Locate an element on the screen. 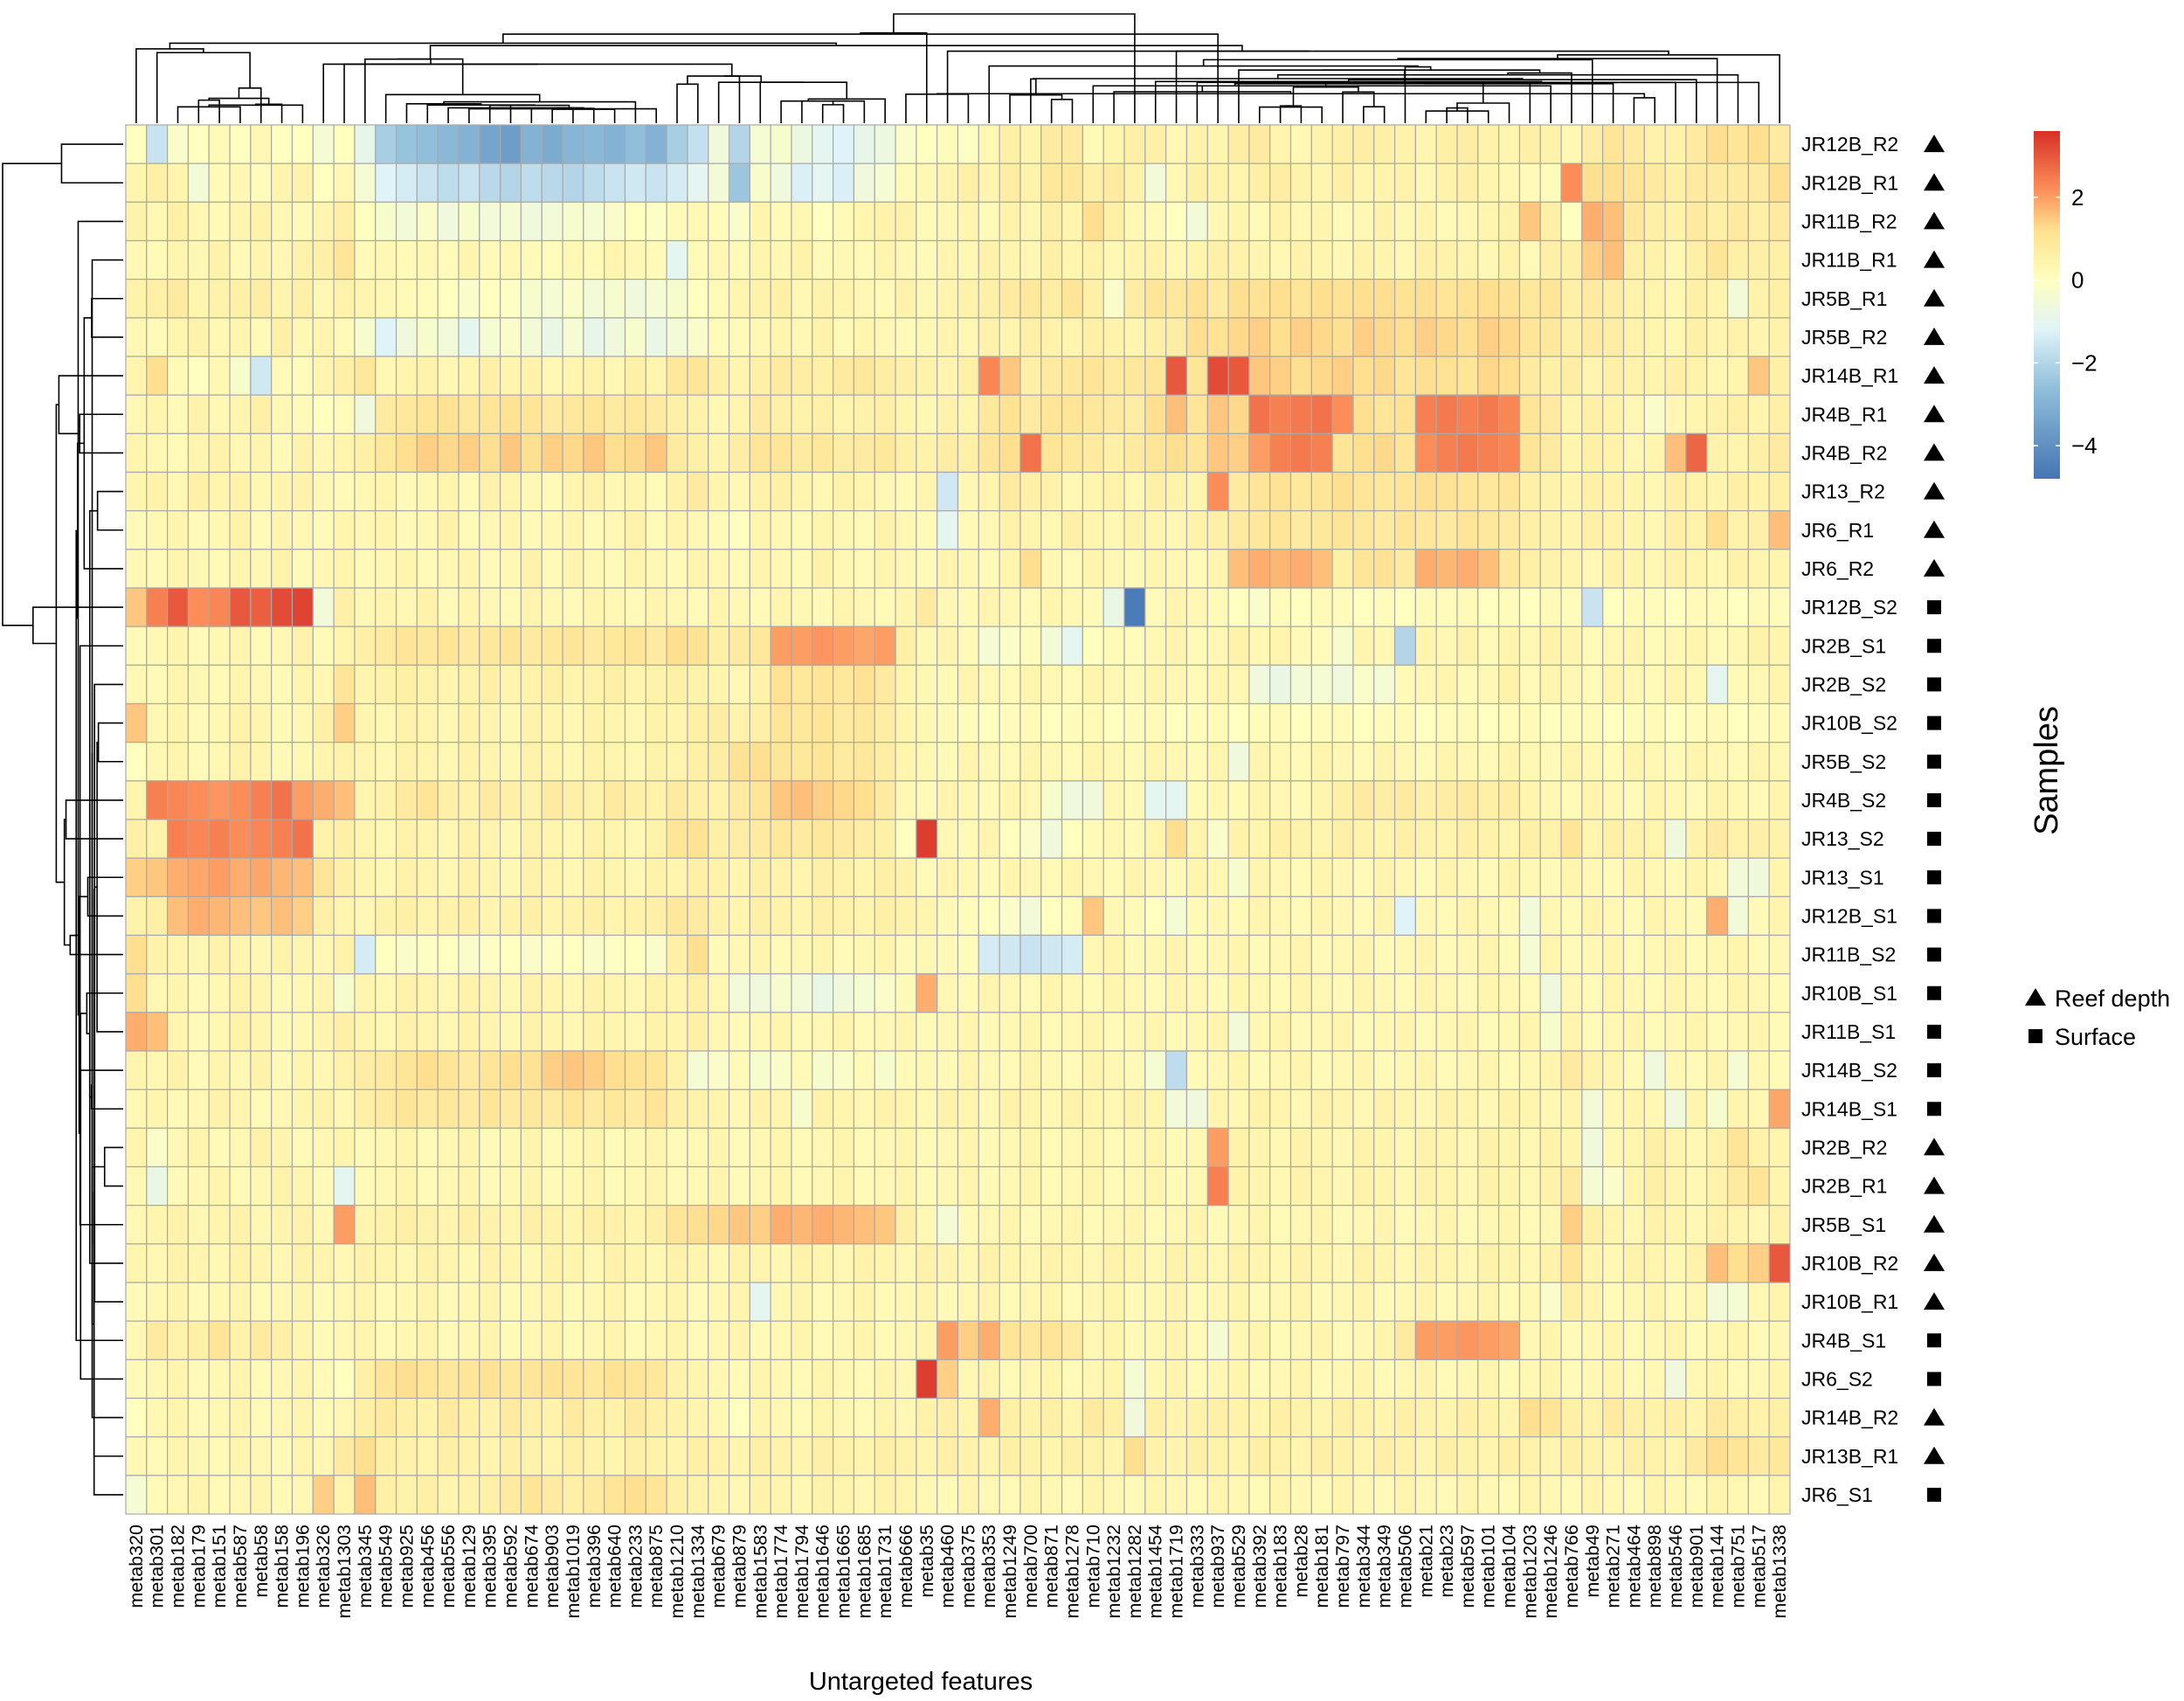 This screenshot has width=2184, height=1701. row-label: JR10B_S1 is located at coordinates (1849, 993).